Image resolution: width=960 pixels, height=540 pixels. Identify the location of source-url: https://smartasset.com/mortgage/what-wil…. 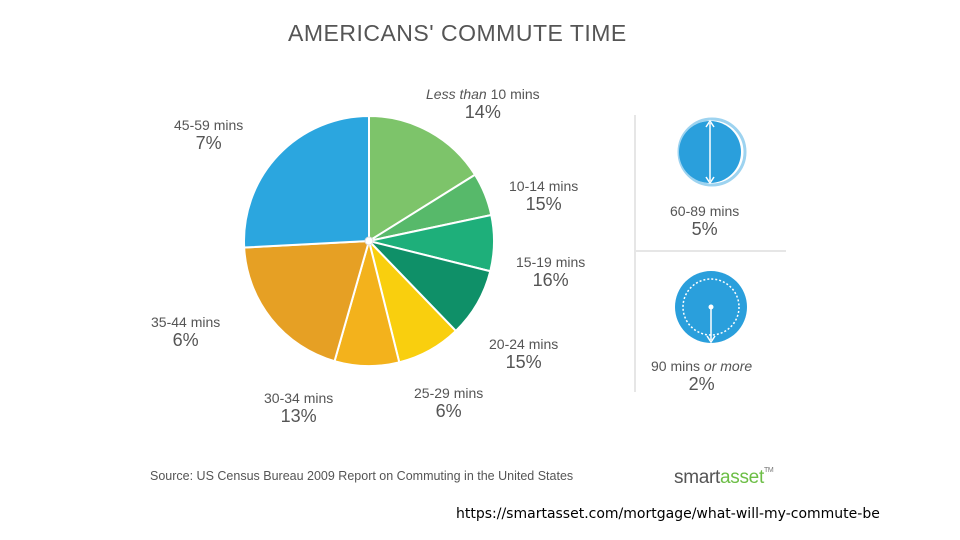
(668, 514).